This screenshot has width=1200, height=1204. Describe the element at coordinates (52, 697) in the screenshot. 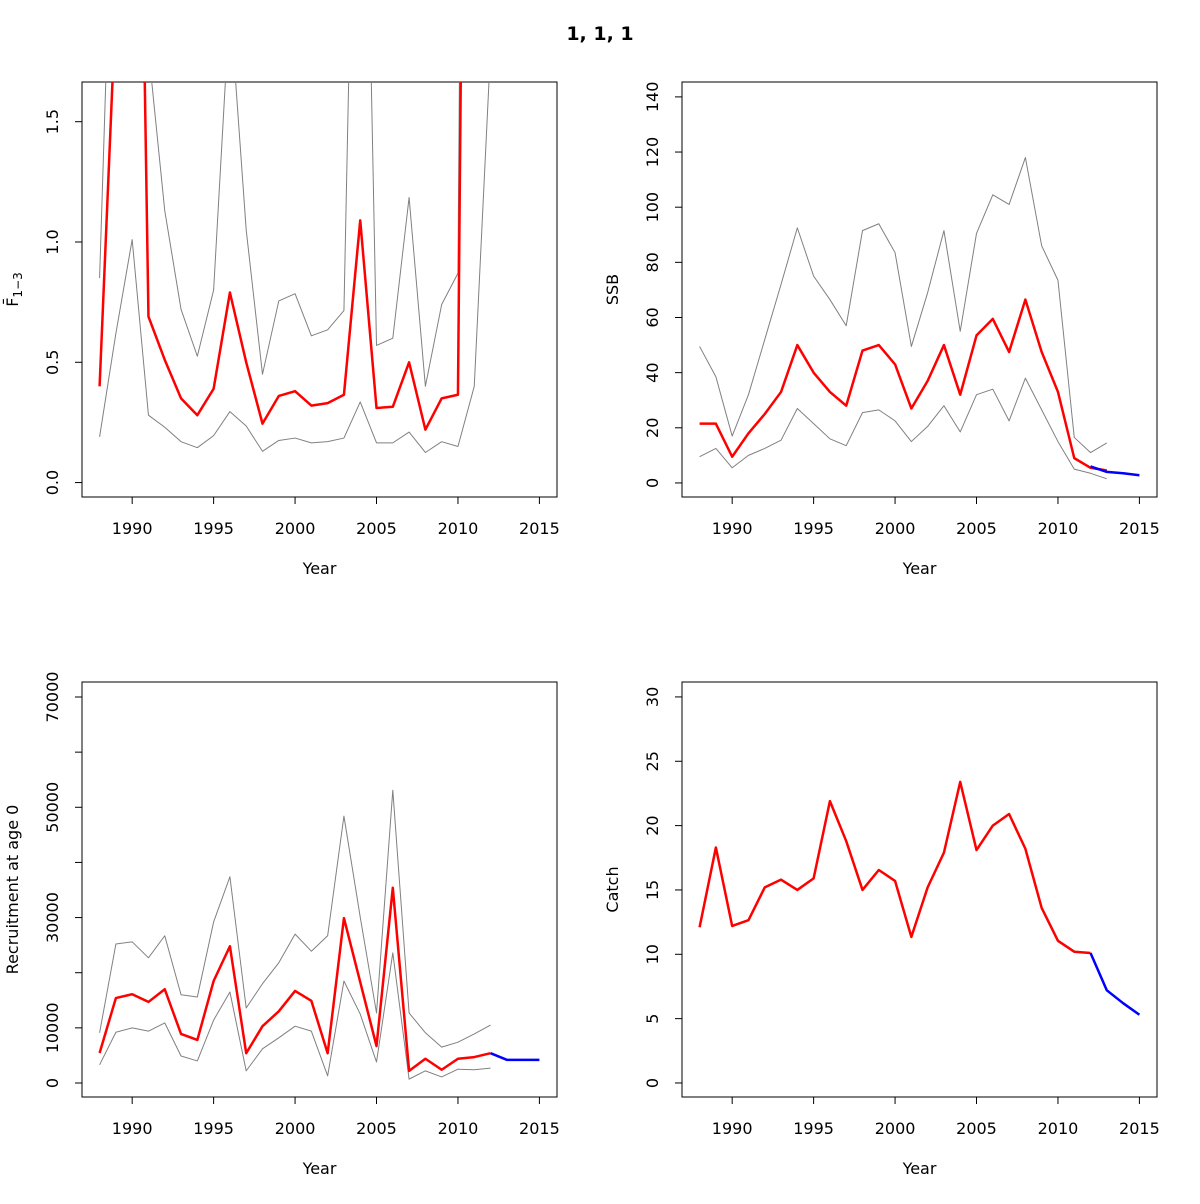

I see `y-tick-label: 70000` at that location.